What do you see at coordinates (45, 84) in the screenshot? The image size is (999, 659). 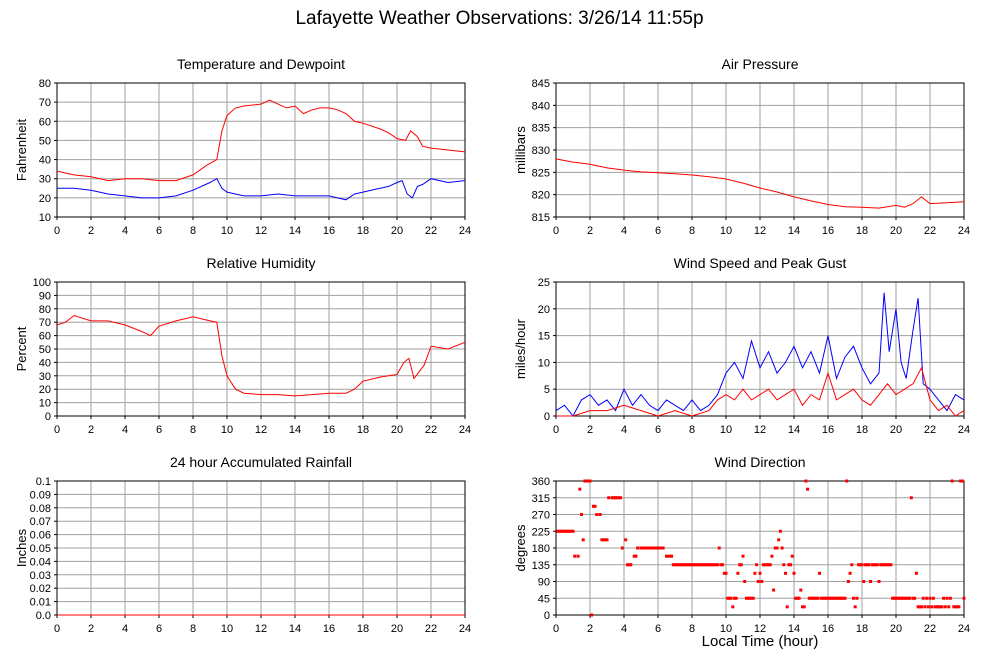 I see `y-tick-label: 80` at bounding box center [45, 84].